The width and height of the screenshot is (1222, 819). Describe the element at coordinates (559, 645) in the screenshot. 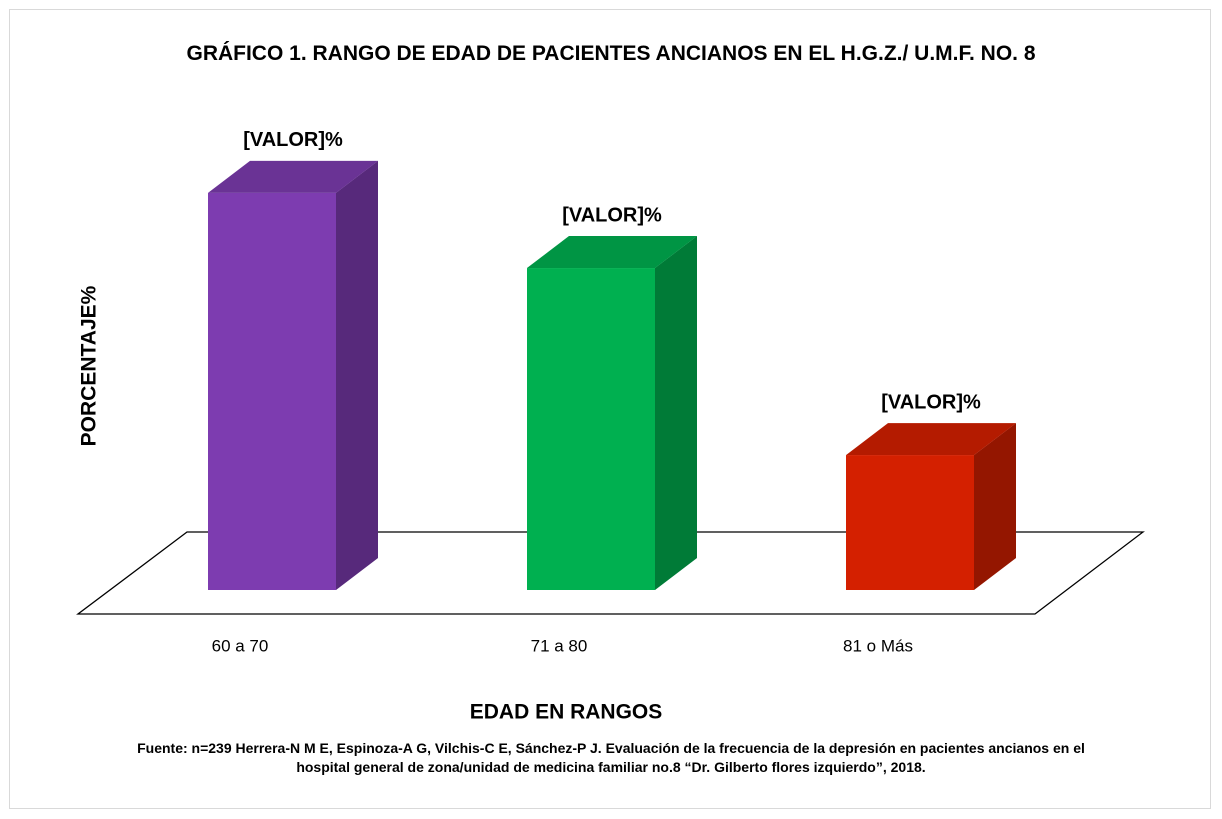

I see `x-tick-label: 71 a 80` at that location.